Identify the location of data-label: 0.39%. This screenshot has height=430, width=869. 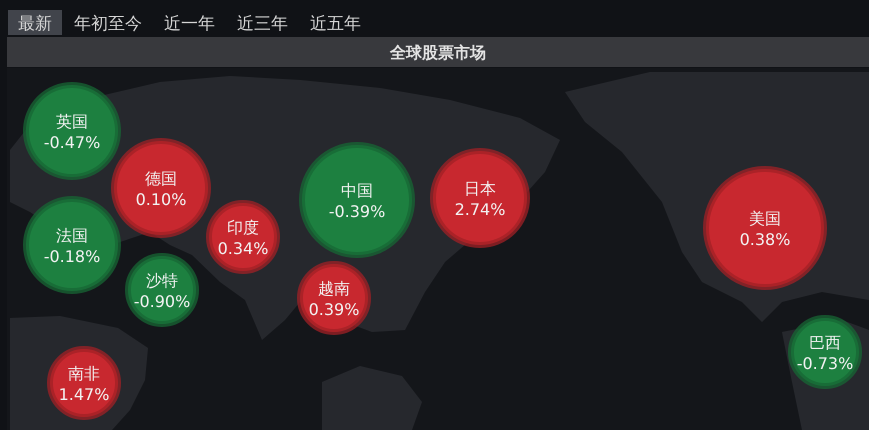
(334, 309).